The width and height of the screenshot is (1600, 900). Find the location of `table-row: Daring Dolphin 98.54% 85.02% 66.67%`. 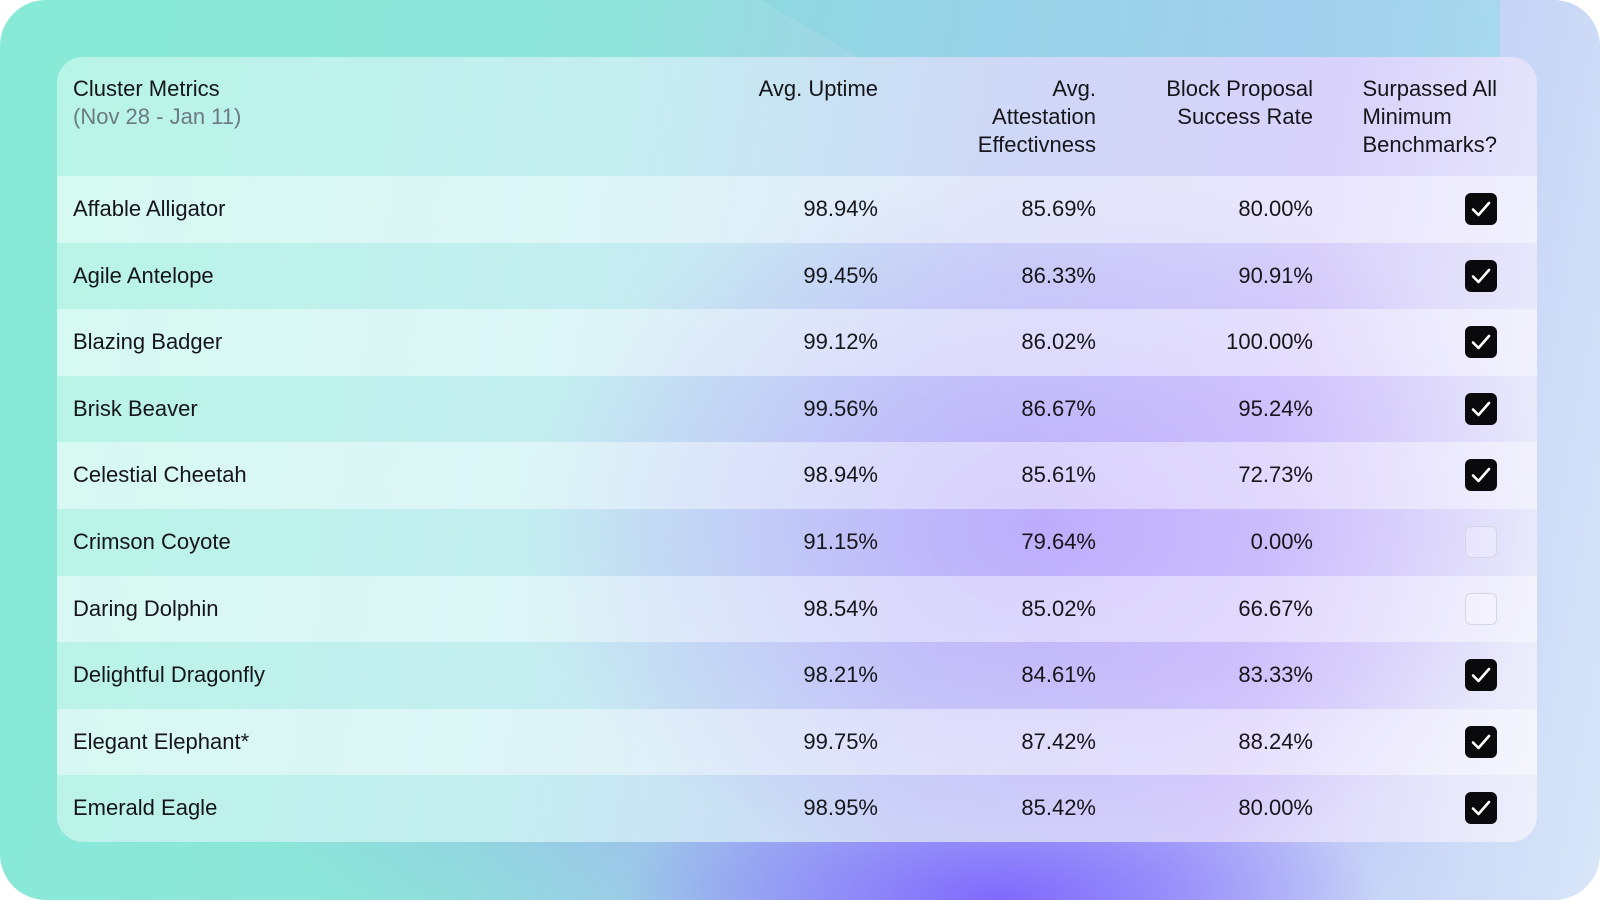

table-row: Daring Dolphin 98.54% 85.02% 66.67% is located at coordinates (797, 609).